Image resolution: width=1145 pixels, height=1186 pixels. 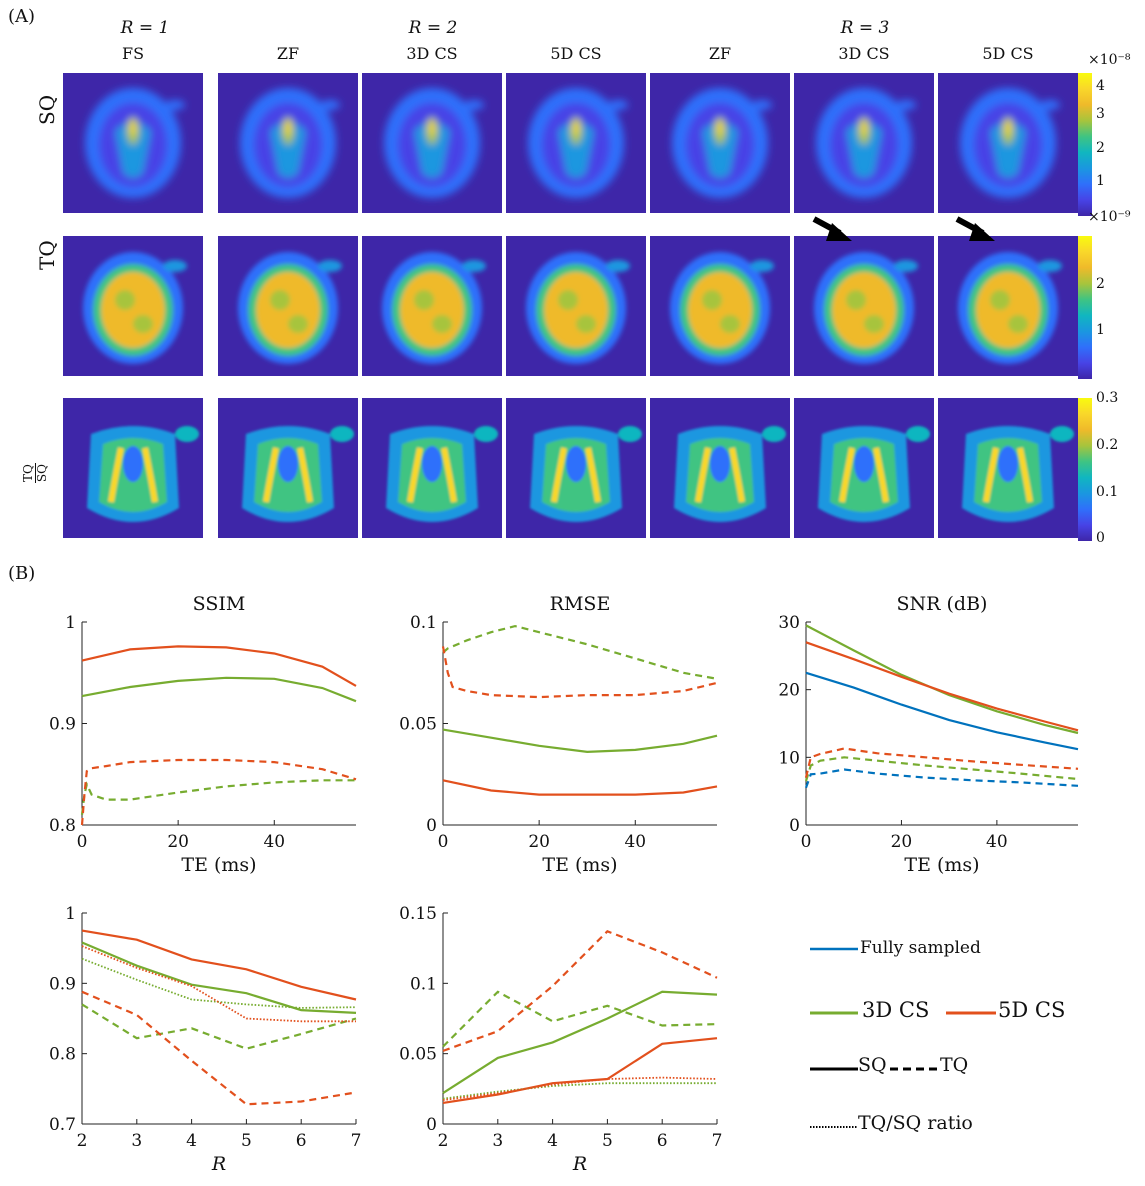 I want to click on colorbar-tq-tick: 1, so click(x=1100, y=330).